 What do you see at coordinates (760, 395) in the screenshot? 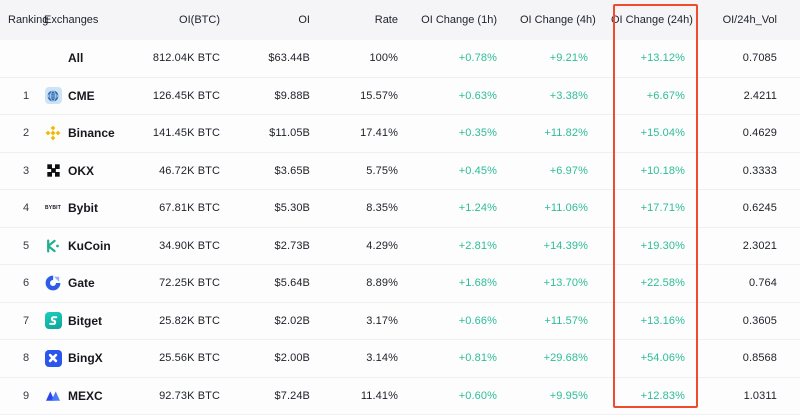
I see `cell-oi_24h_vol: 1.0311` at bounding box center [760, 395].